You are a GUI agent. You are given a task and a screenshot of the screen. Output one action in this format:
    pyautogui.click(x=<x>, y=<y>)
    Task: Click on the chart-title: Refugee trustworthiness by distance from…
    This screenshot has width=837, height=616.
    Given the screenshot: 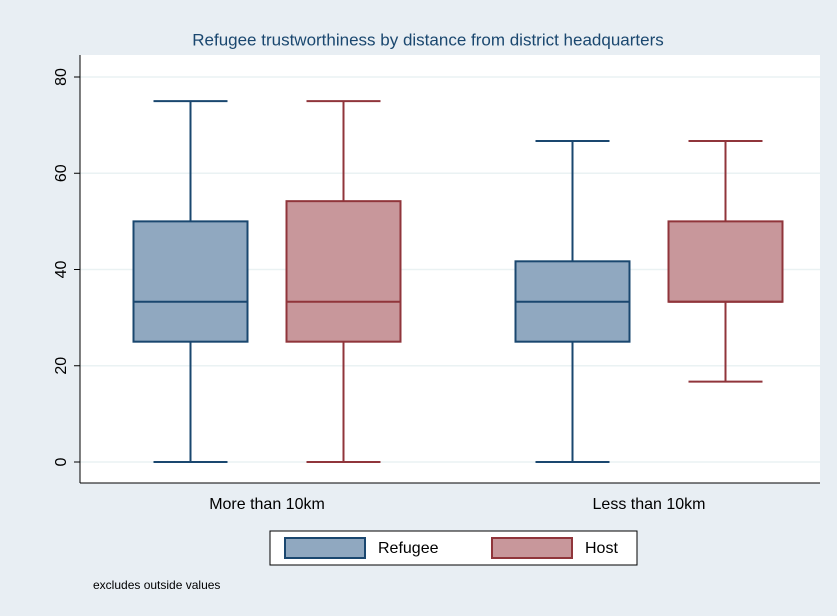 What is the action you would take?
    pyautogui.click(x=428, y=39)
    